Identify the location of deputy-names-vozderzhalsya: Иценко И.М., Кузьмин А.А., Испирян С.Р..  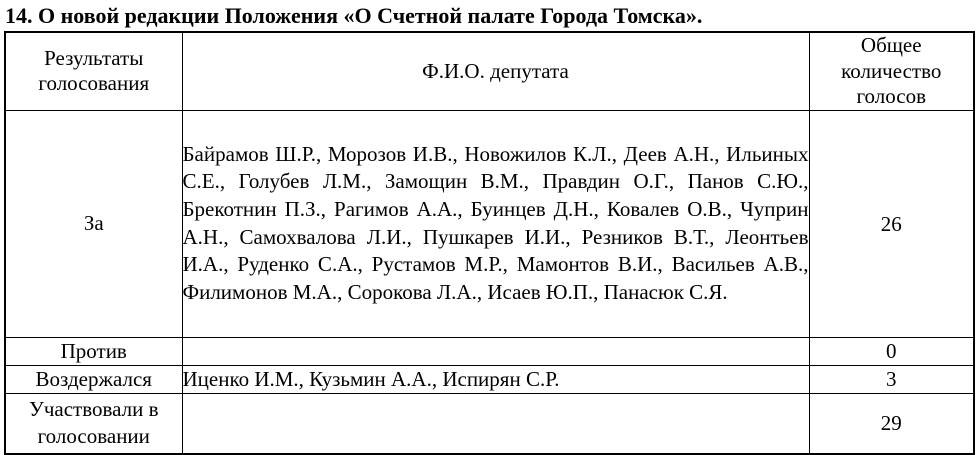
(495, 379).